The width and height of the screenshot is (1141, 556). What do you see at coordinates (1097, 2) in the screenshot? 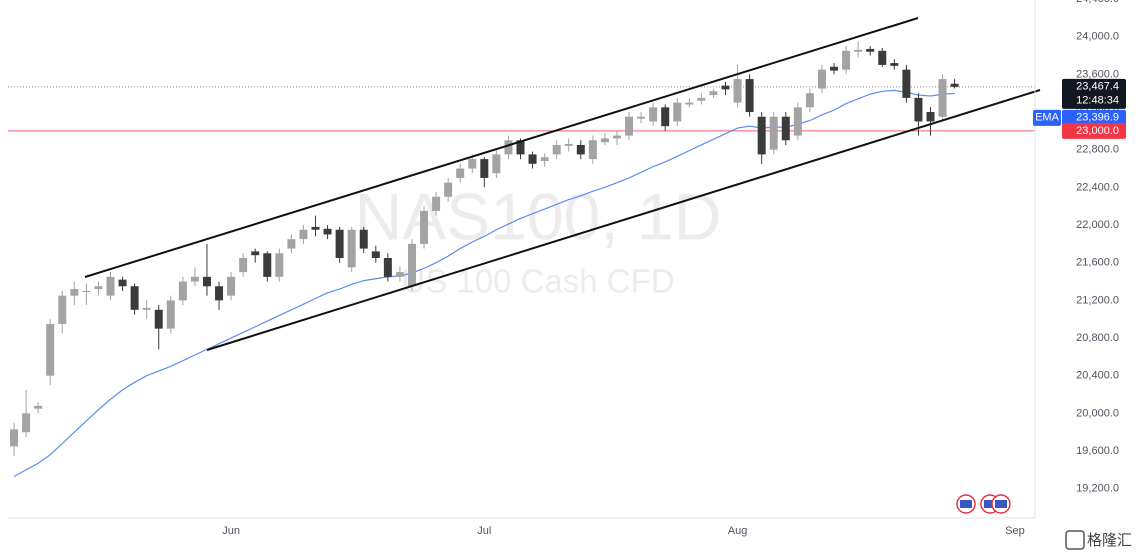
I see `y-tick-label: 24,400.0` at bounding box center [1097, 2].